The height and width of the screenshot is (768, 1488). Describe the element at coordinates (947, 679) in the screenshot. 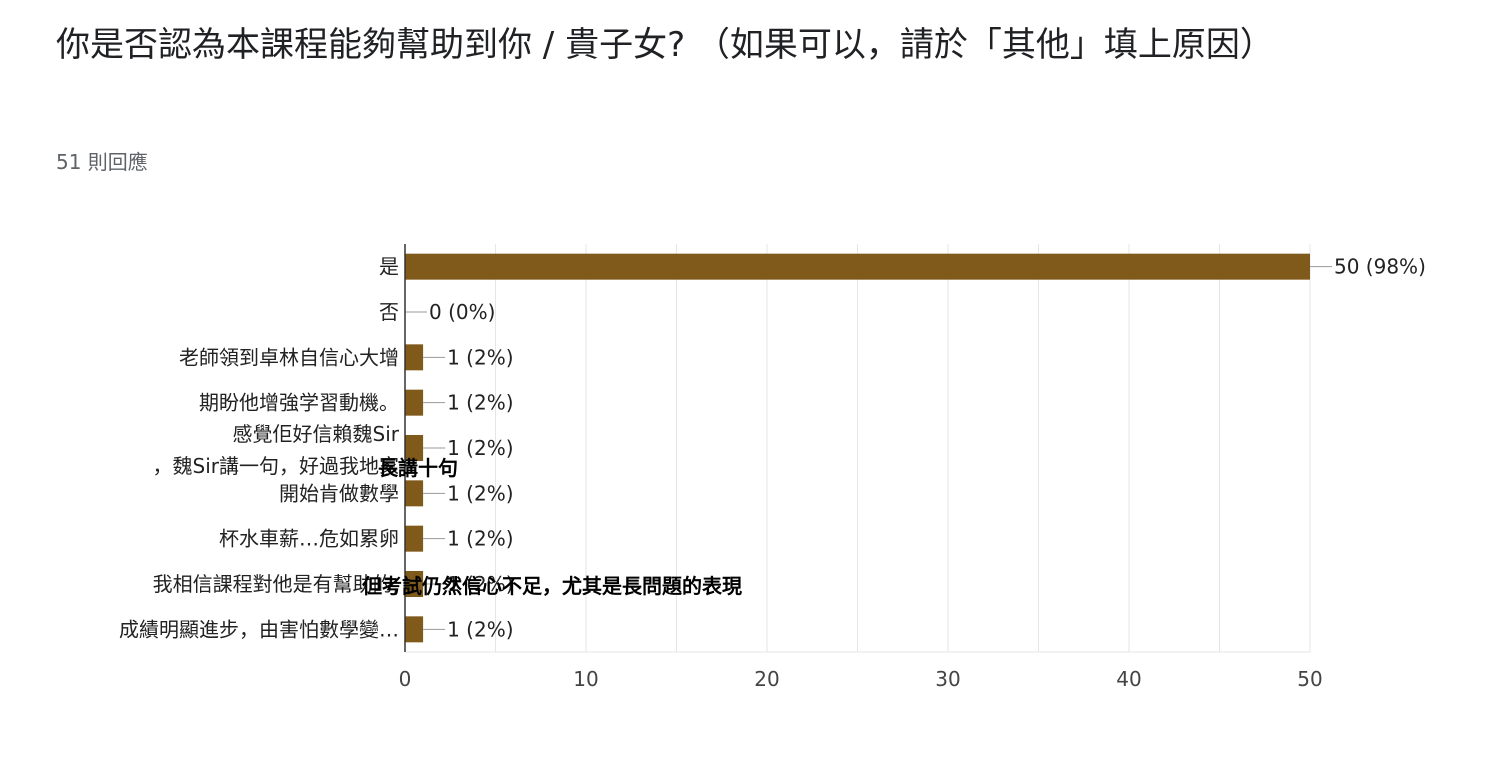

I see `x-tick-label: 30` at that location.